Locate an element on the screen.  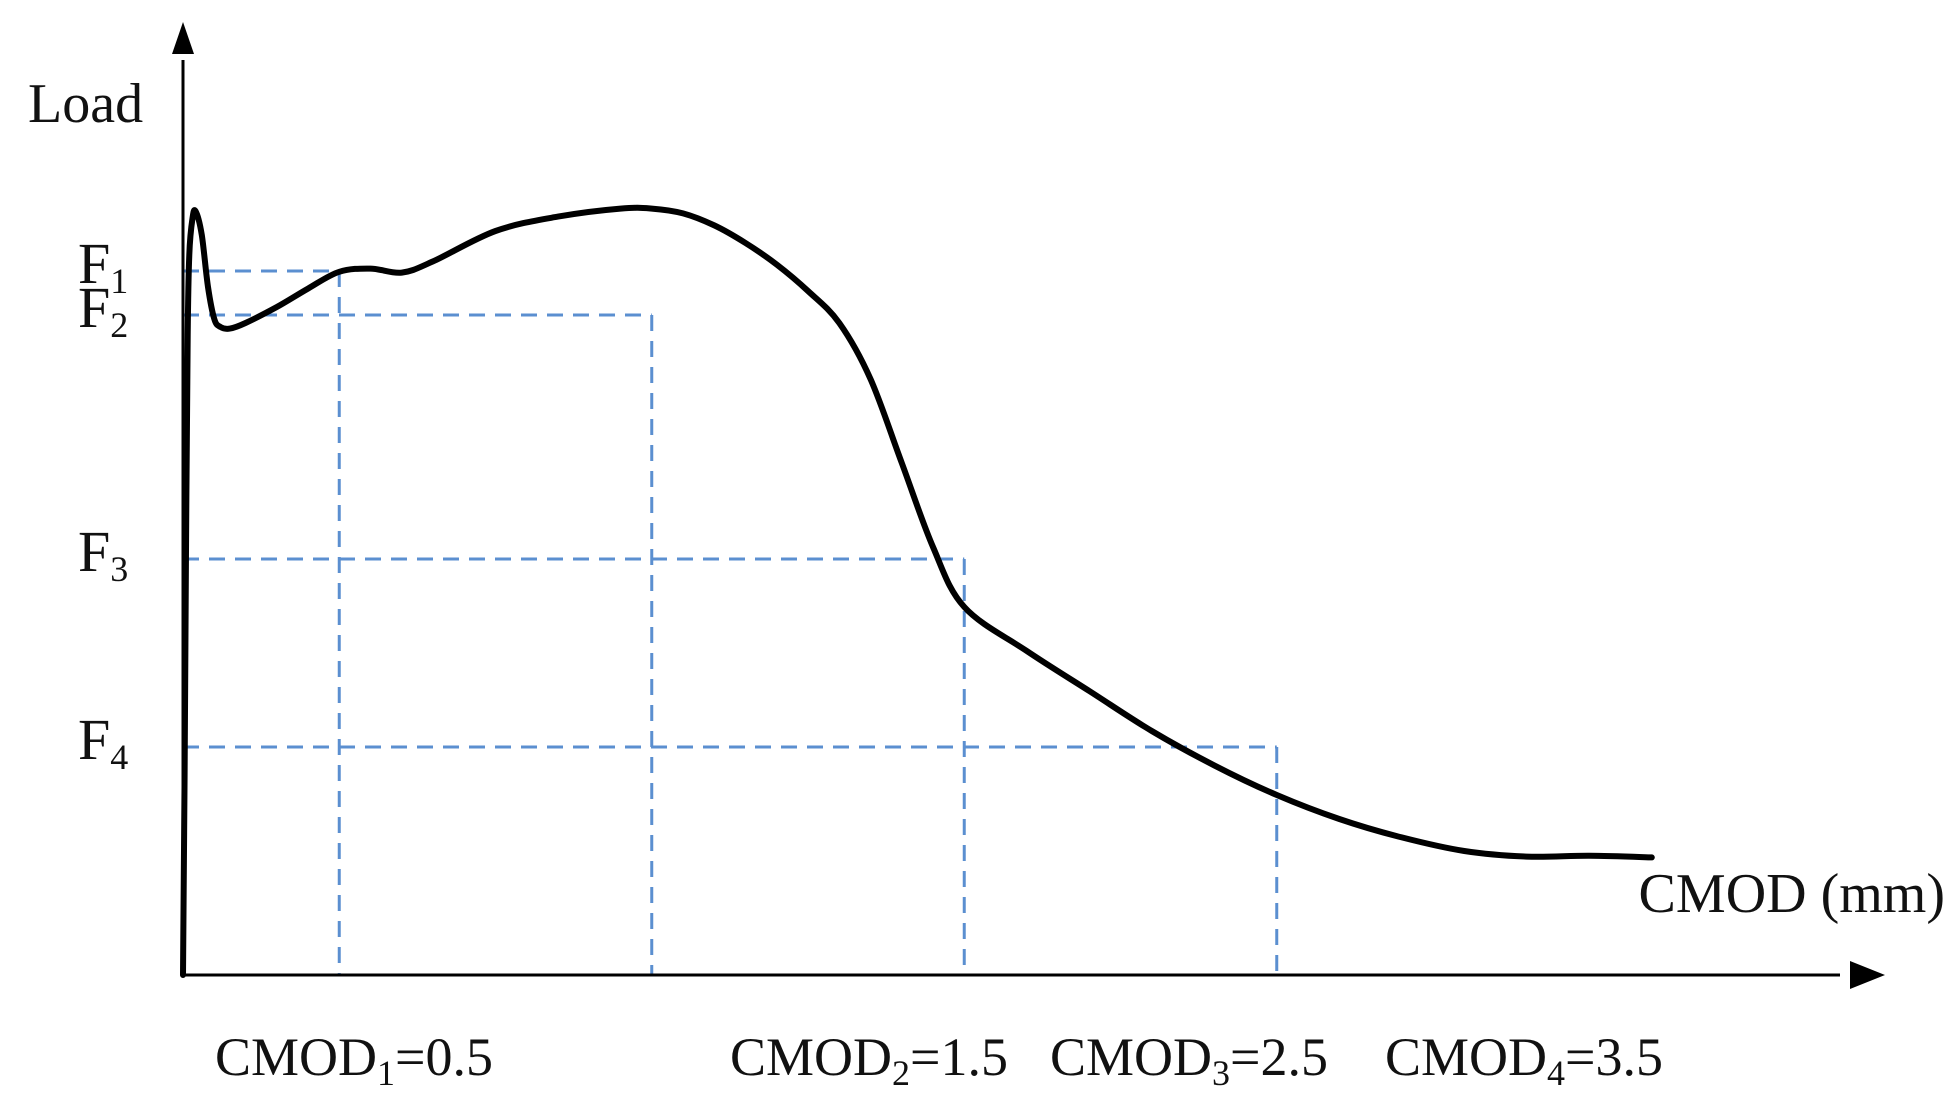
y-axis-arrow is located at coordinates (183, 38).